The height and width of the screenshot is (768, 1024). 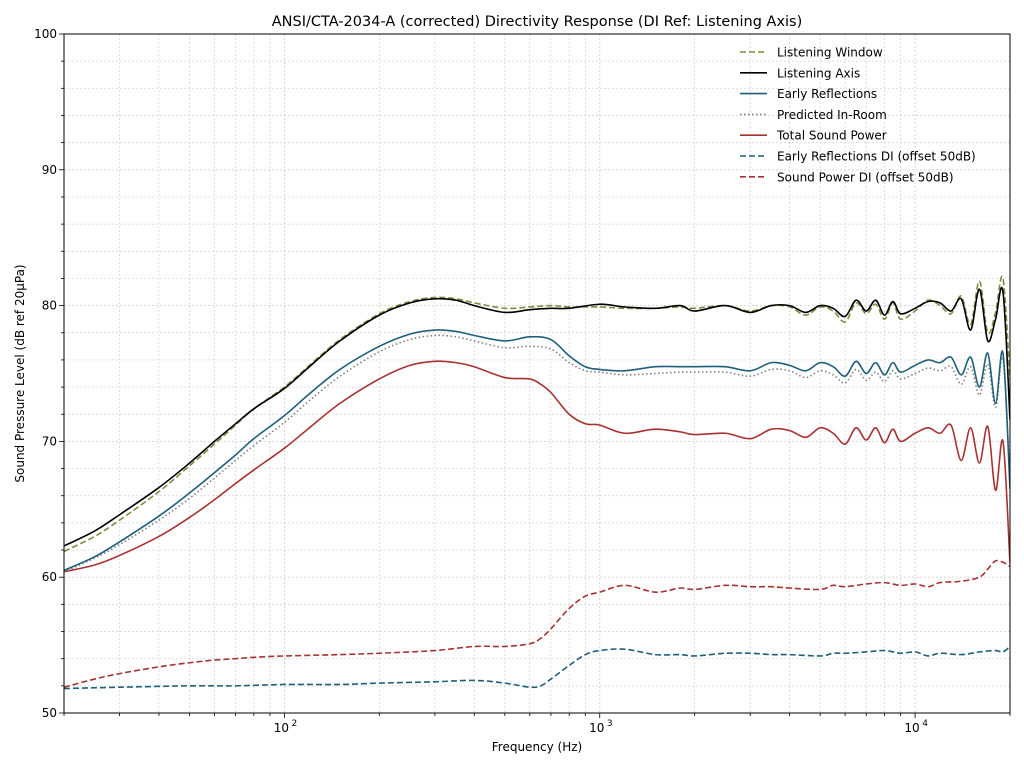 What do you see at coordinates (610, 724) in the screenshot?
I see `x-tick-label-exponent: 3` at bounding box center [610, 724].